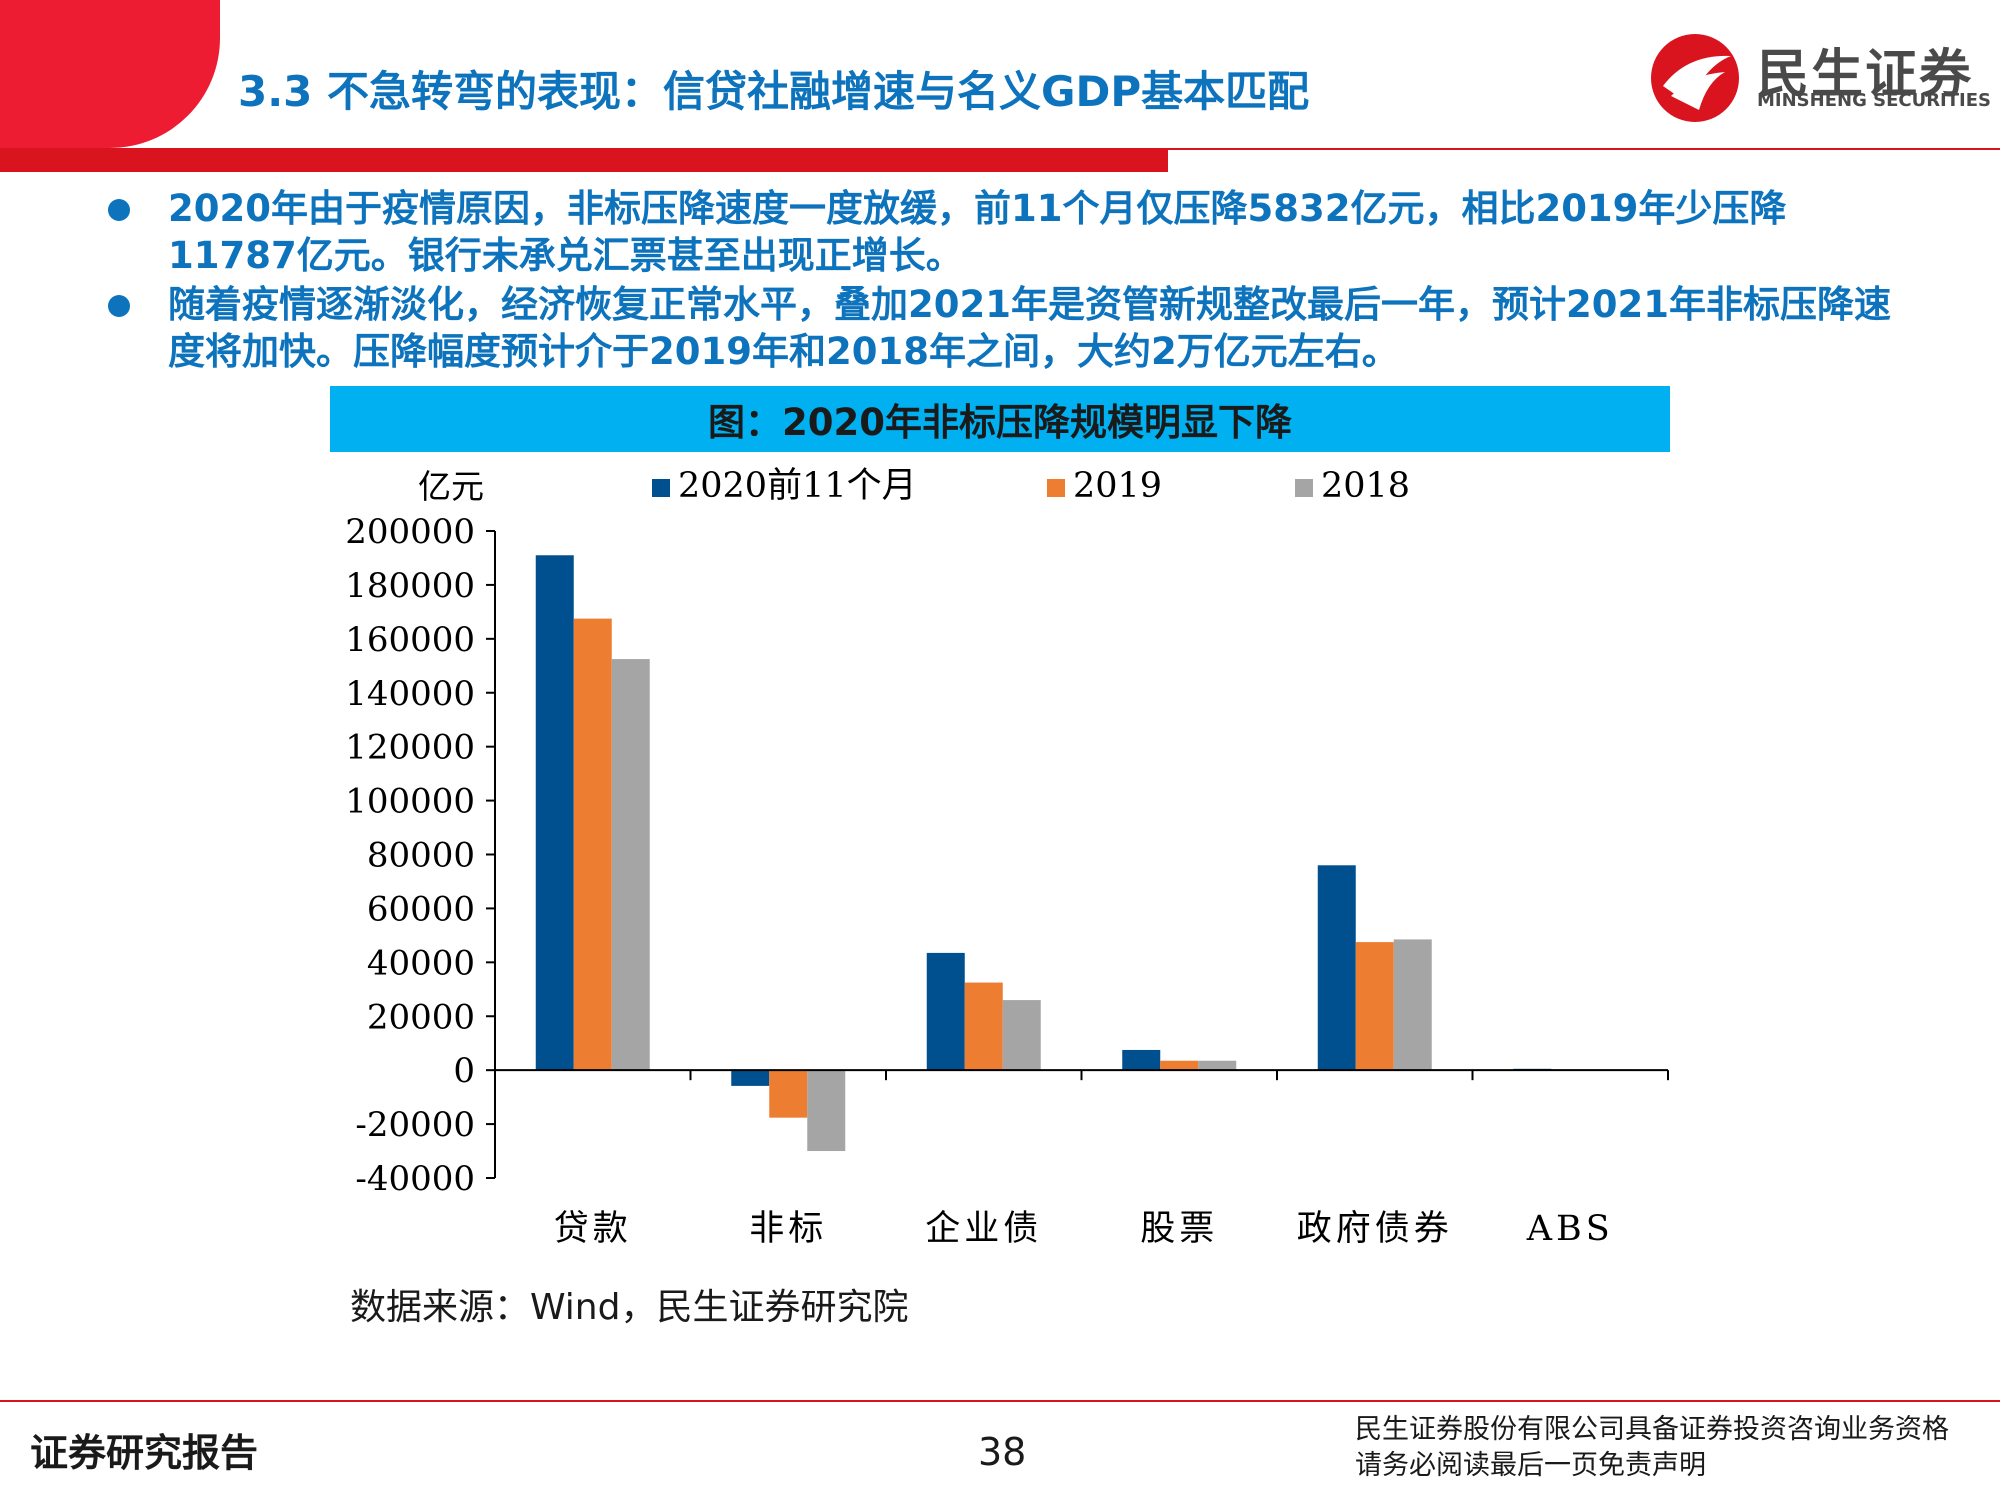 The height and width of the screenshot is (1500, 2000). Describe the element at coordinates (1117, 486) in the screenshot. I see `legend-label: 2019` at that location.